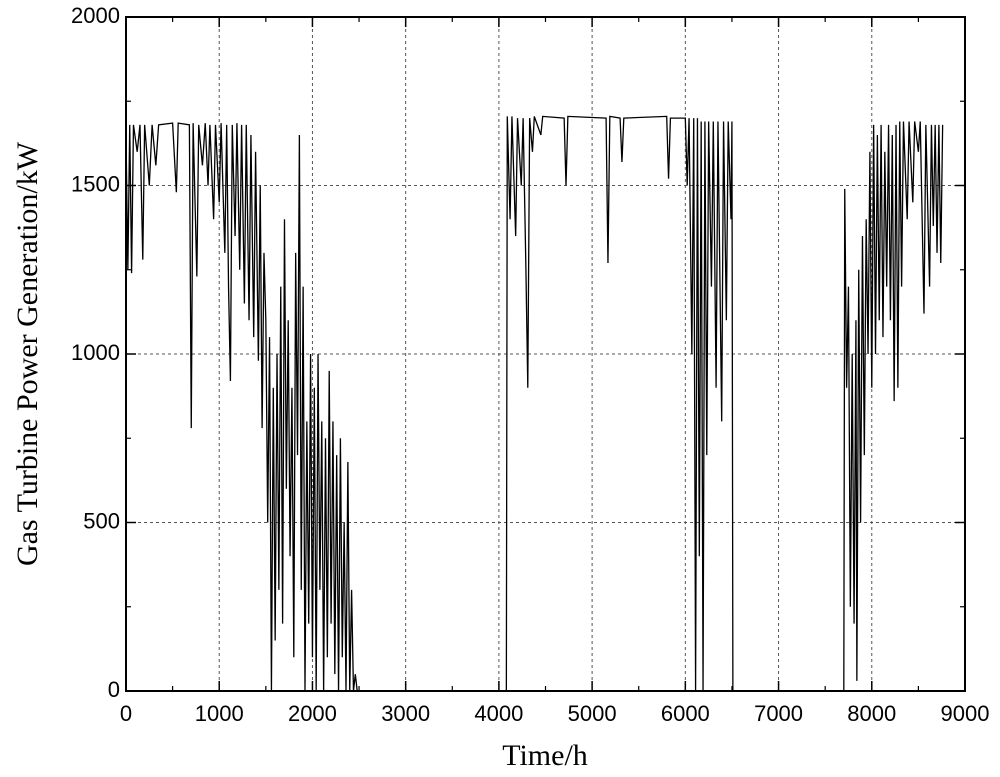 This screenshot has width=1000, height=777. Describe the element at coordinates (871, 713) in the screenshot. I see `x-tick-label: 8000` at that location.